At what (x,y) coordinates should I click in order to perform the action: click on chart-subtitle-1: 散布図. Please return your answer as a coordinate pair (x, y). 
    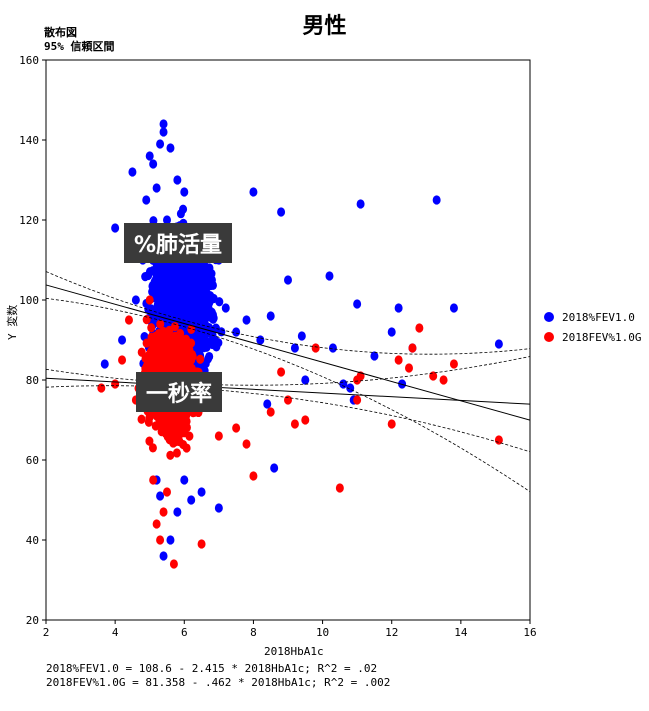
    Looking at the image, I should click on (60, 32).